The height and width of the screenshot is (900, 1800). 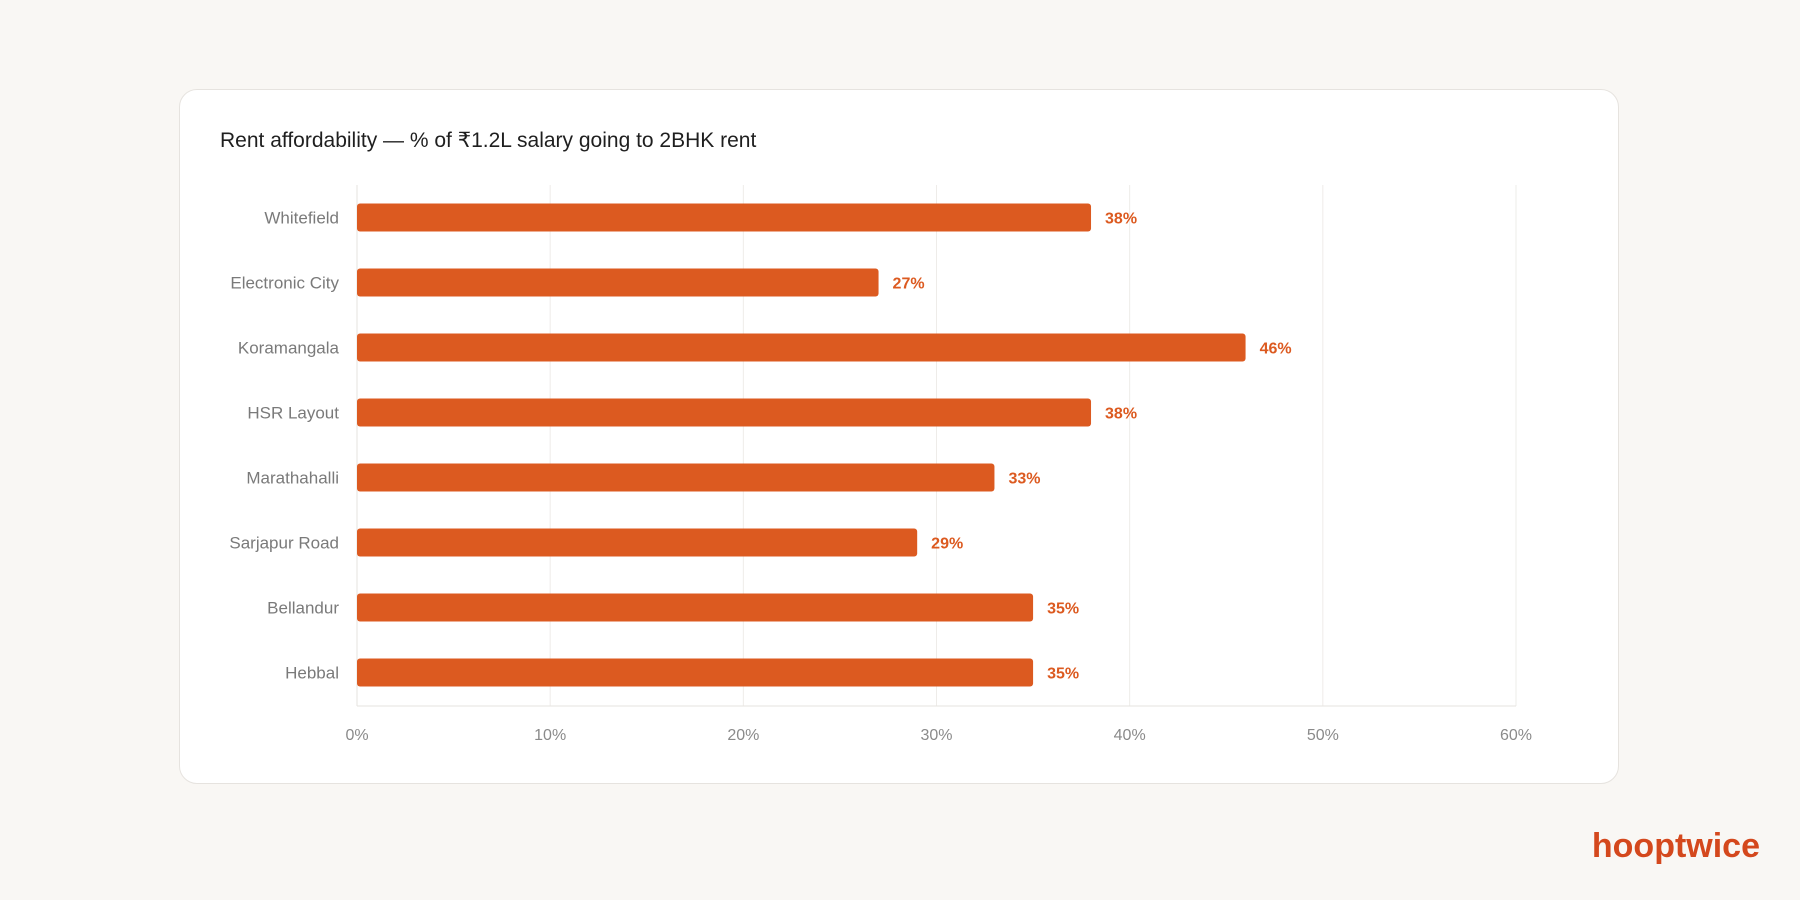 What do you see at coordinates (801, 347) in the screenshot?
I see `bar-koramangala` at bounding box center [801, 347].